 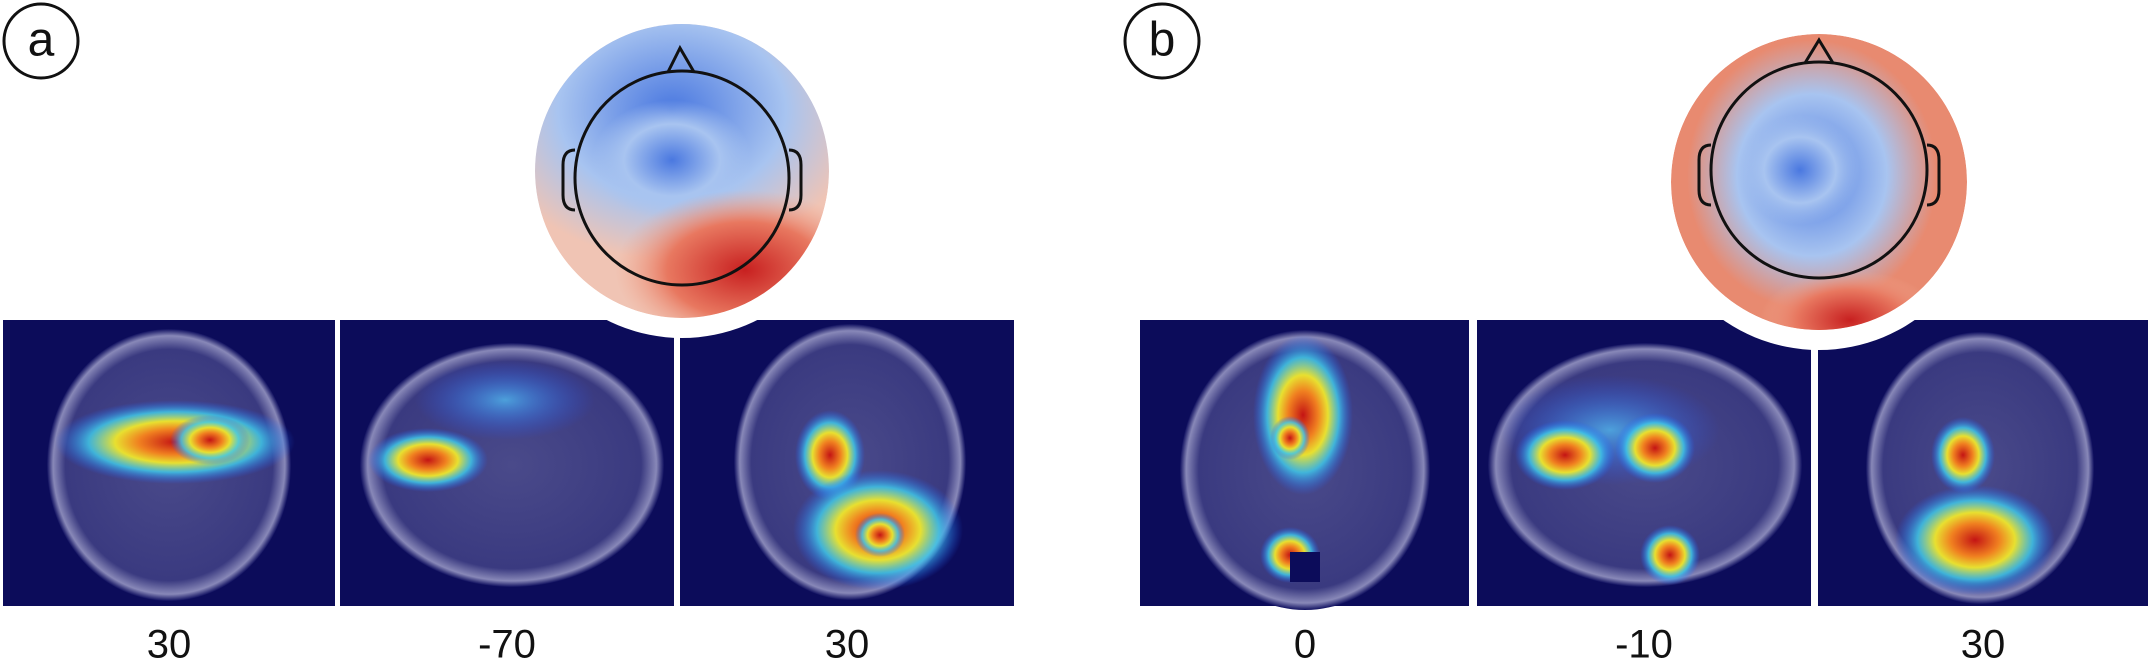 I want to click on topomap, so click(x=1819, y=182).